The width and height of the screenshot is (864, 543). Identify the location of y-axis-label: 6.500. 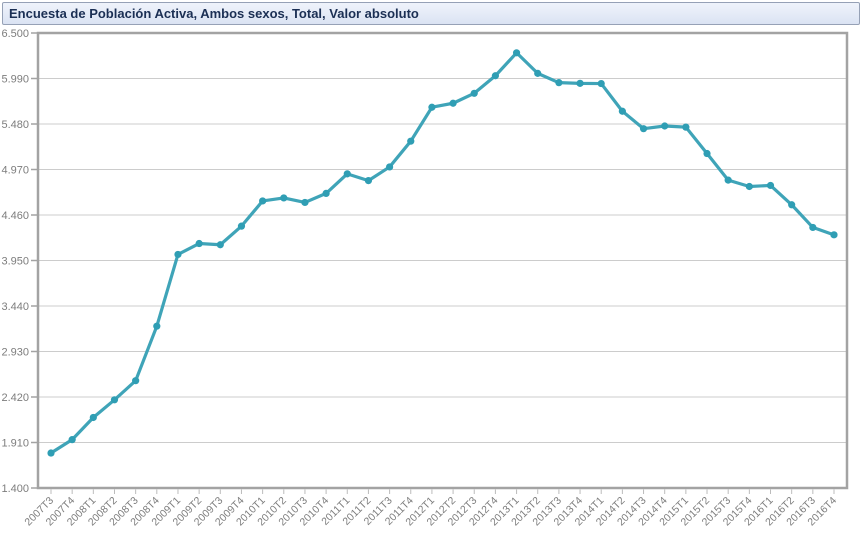
(15, 34).